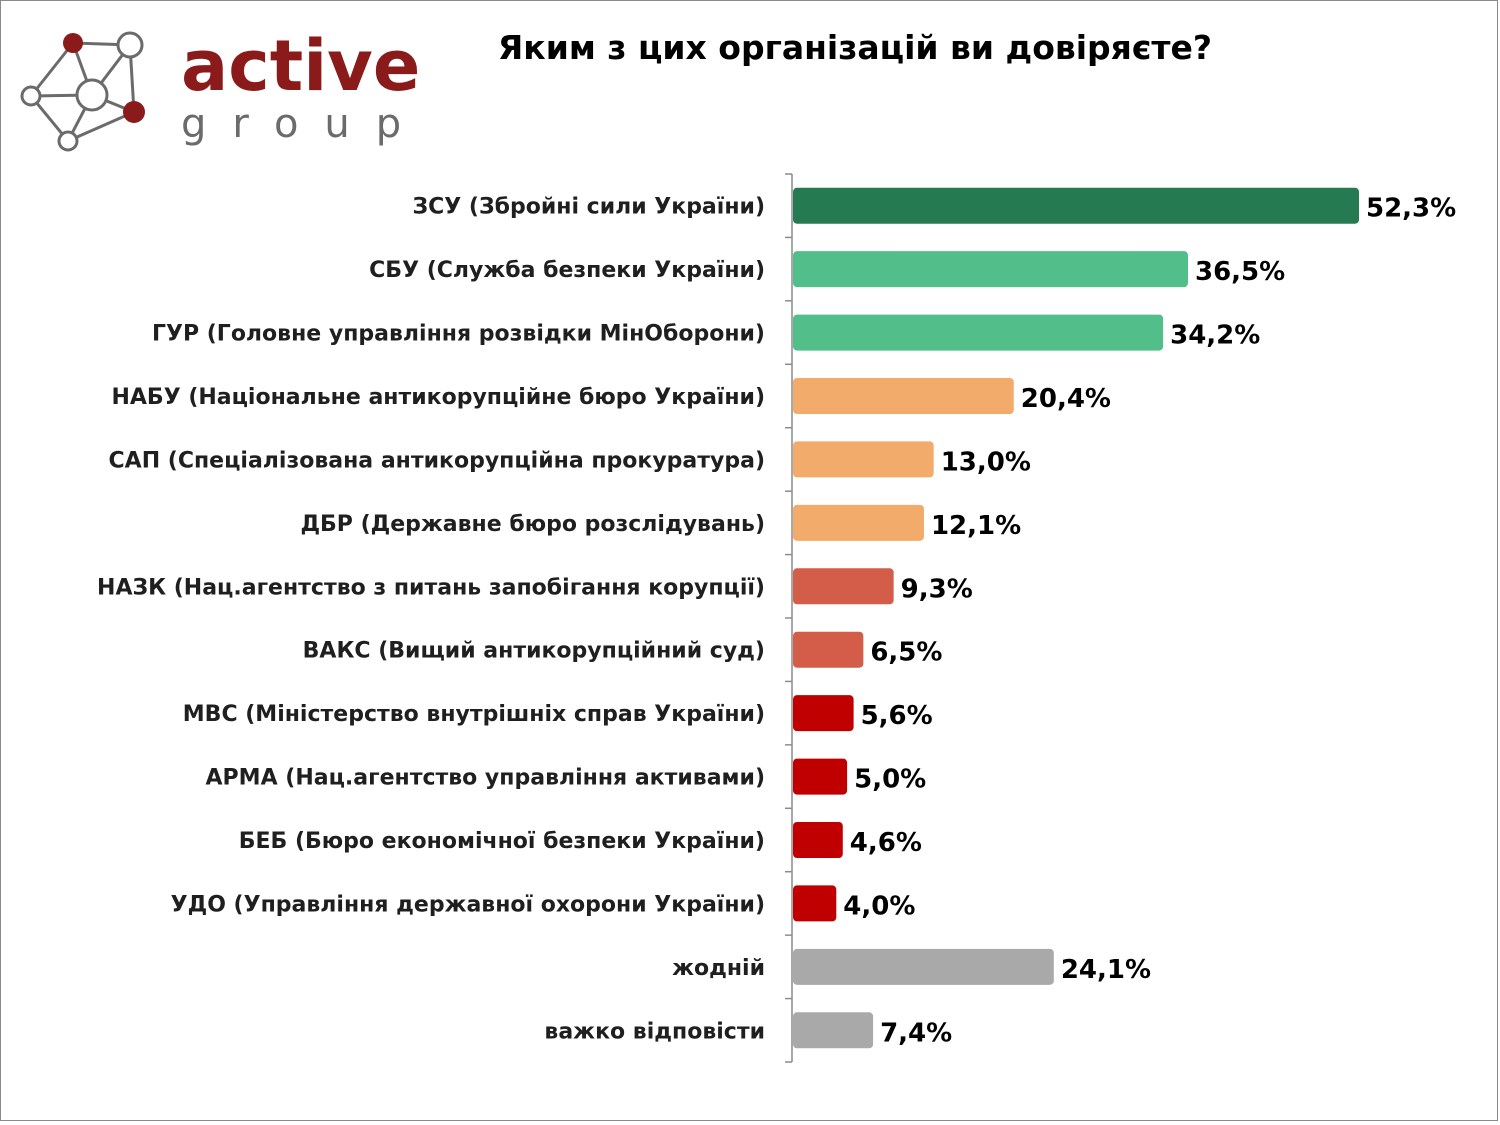  I want to click on category-label: АРМА (Нац.агентство управління активами), so click(485, 778).